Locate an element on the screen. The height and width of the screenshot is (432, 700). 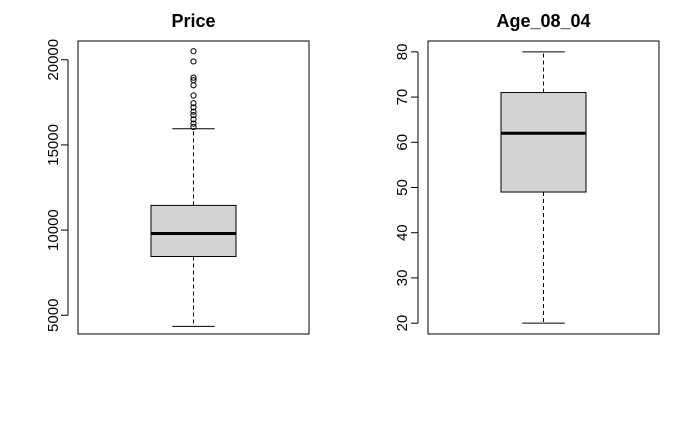
y-tick-label: 15000 is located at coordinates (53, 145).